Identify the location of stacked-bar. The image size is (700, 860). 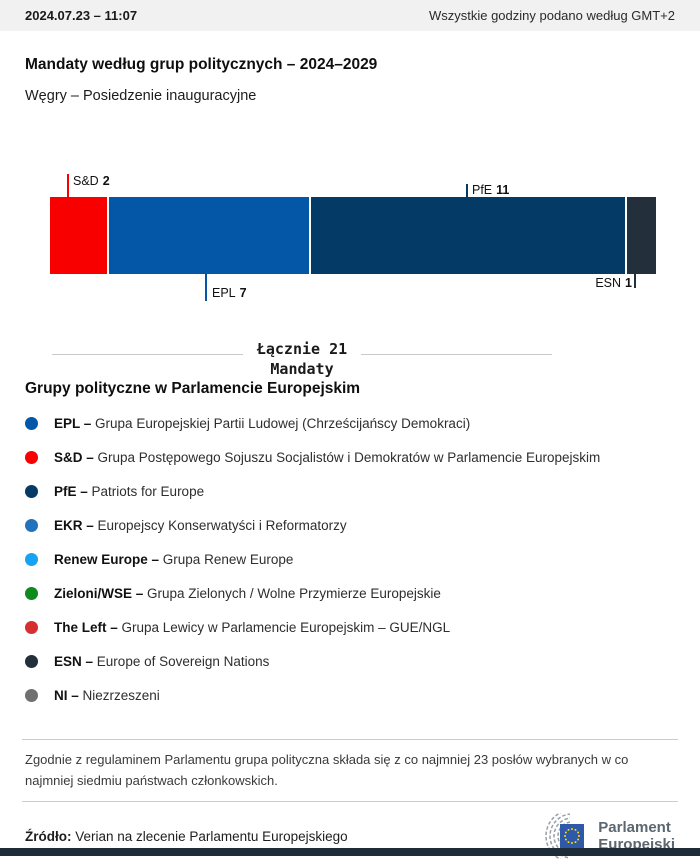
(353, 235).